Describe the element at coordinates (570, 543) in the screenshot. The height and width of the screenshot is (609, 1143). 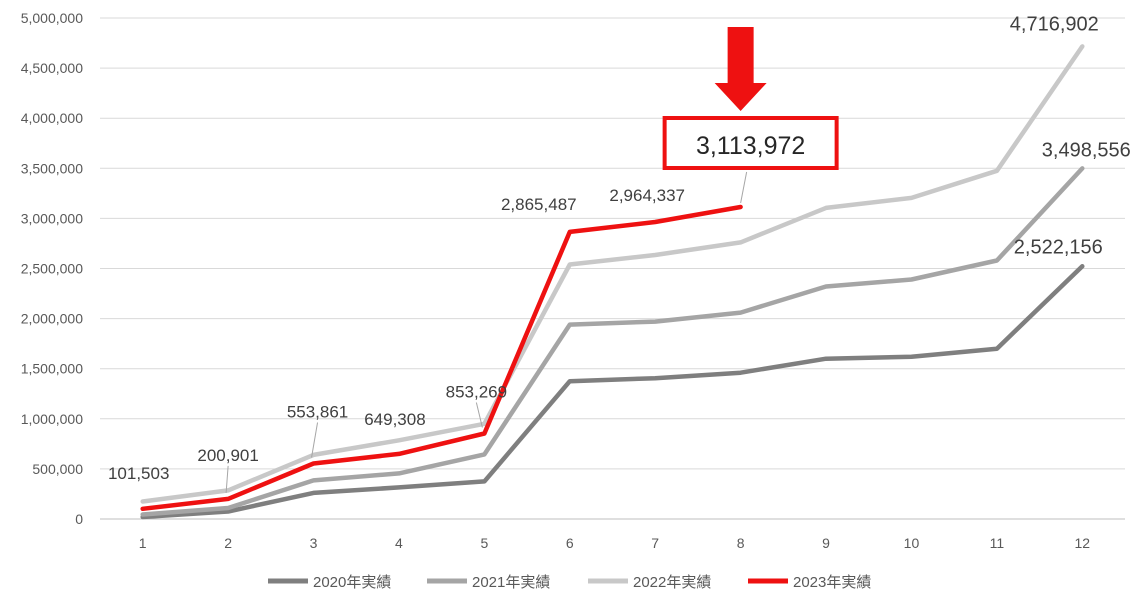
I see `x-tick-label: 6` at that location.